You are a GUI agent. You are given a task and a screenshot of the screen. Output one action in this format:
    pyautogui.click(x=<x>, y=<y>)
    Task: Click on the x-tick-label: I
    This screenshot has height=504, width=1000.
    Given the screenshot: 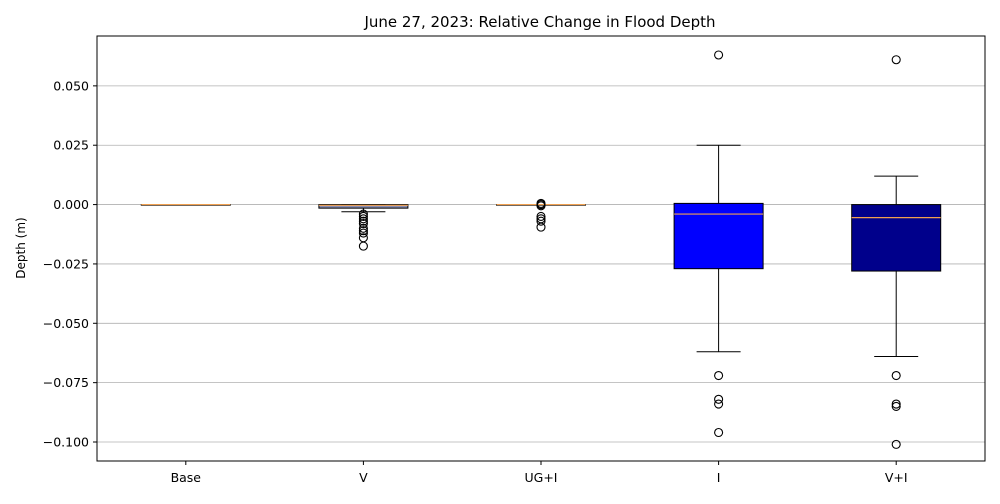 What is the action you would take?
    pyautogui.click(x=719, y=477)
    